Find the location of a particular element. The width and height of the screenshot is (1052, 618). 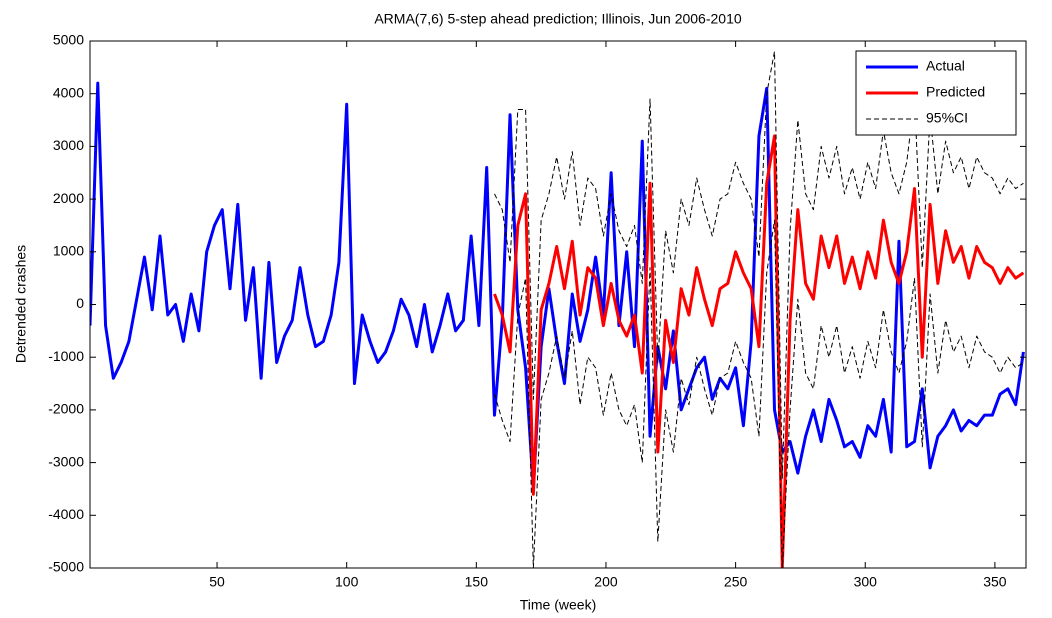

x-tick-label: 300 is located at coordinates (866, 582).